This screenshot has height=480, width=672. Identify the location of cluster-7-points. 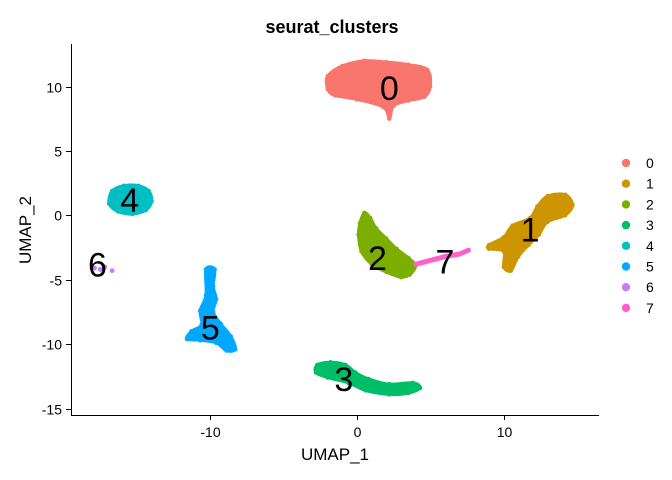
(442, 257).